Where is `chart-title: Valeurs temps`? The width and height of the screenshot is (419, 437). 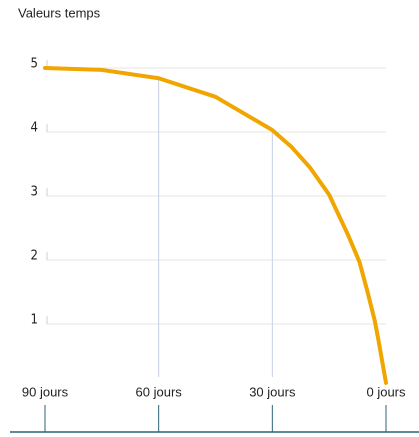
chart-title: Valeurs temps is located at coordinates (59, 12).